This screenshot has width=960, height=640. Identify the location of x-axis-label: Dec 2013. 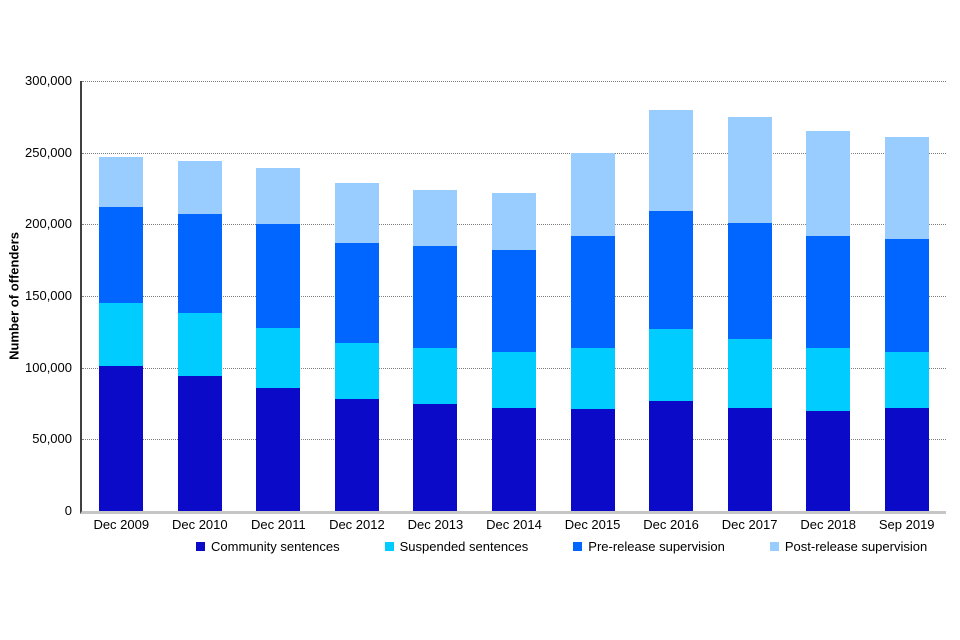
(435, 524).